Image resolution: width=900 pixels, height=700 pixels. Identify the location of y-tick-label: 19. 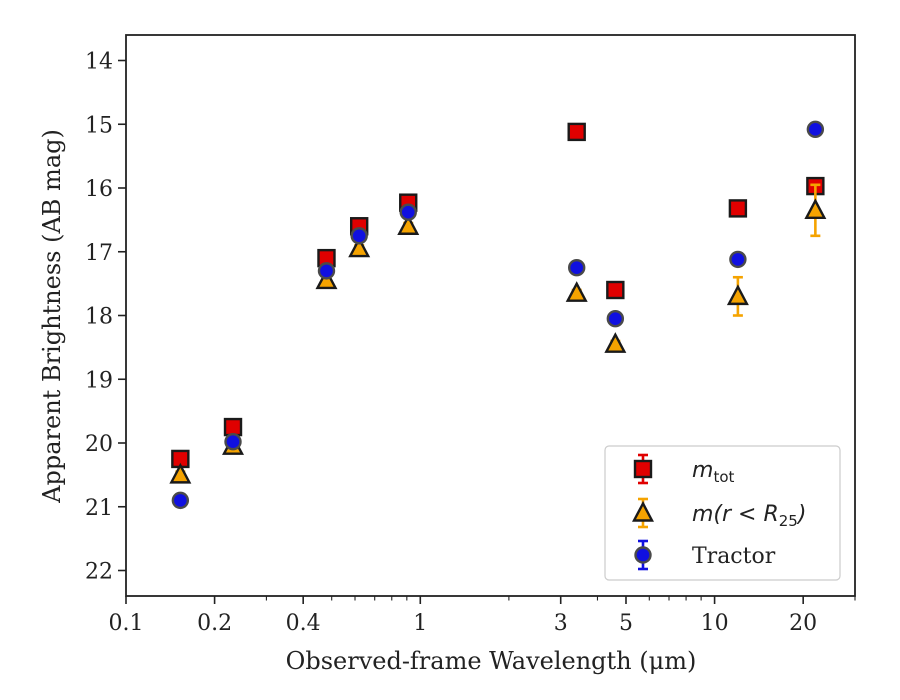
(99, 380).